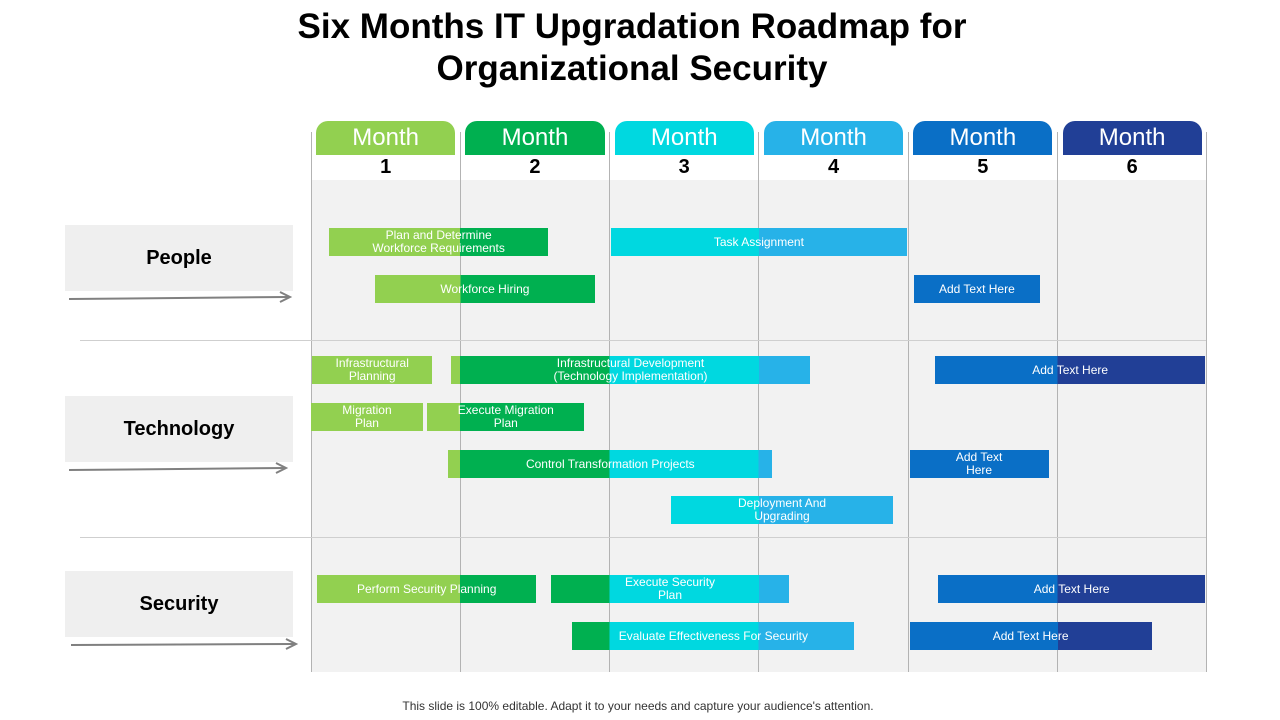  Describe the element at coordinates (983, 138) in the screenshot. I see `month-header-5: Month` at that location.